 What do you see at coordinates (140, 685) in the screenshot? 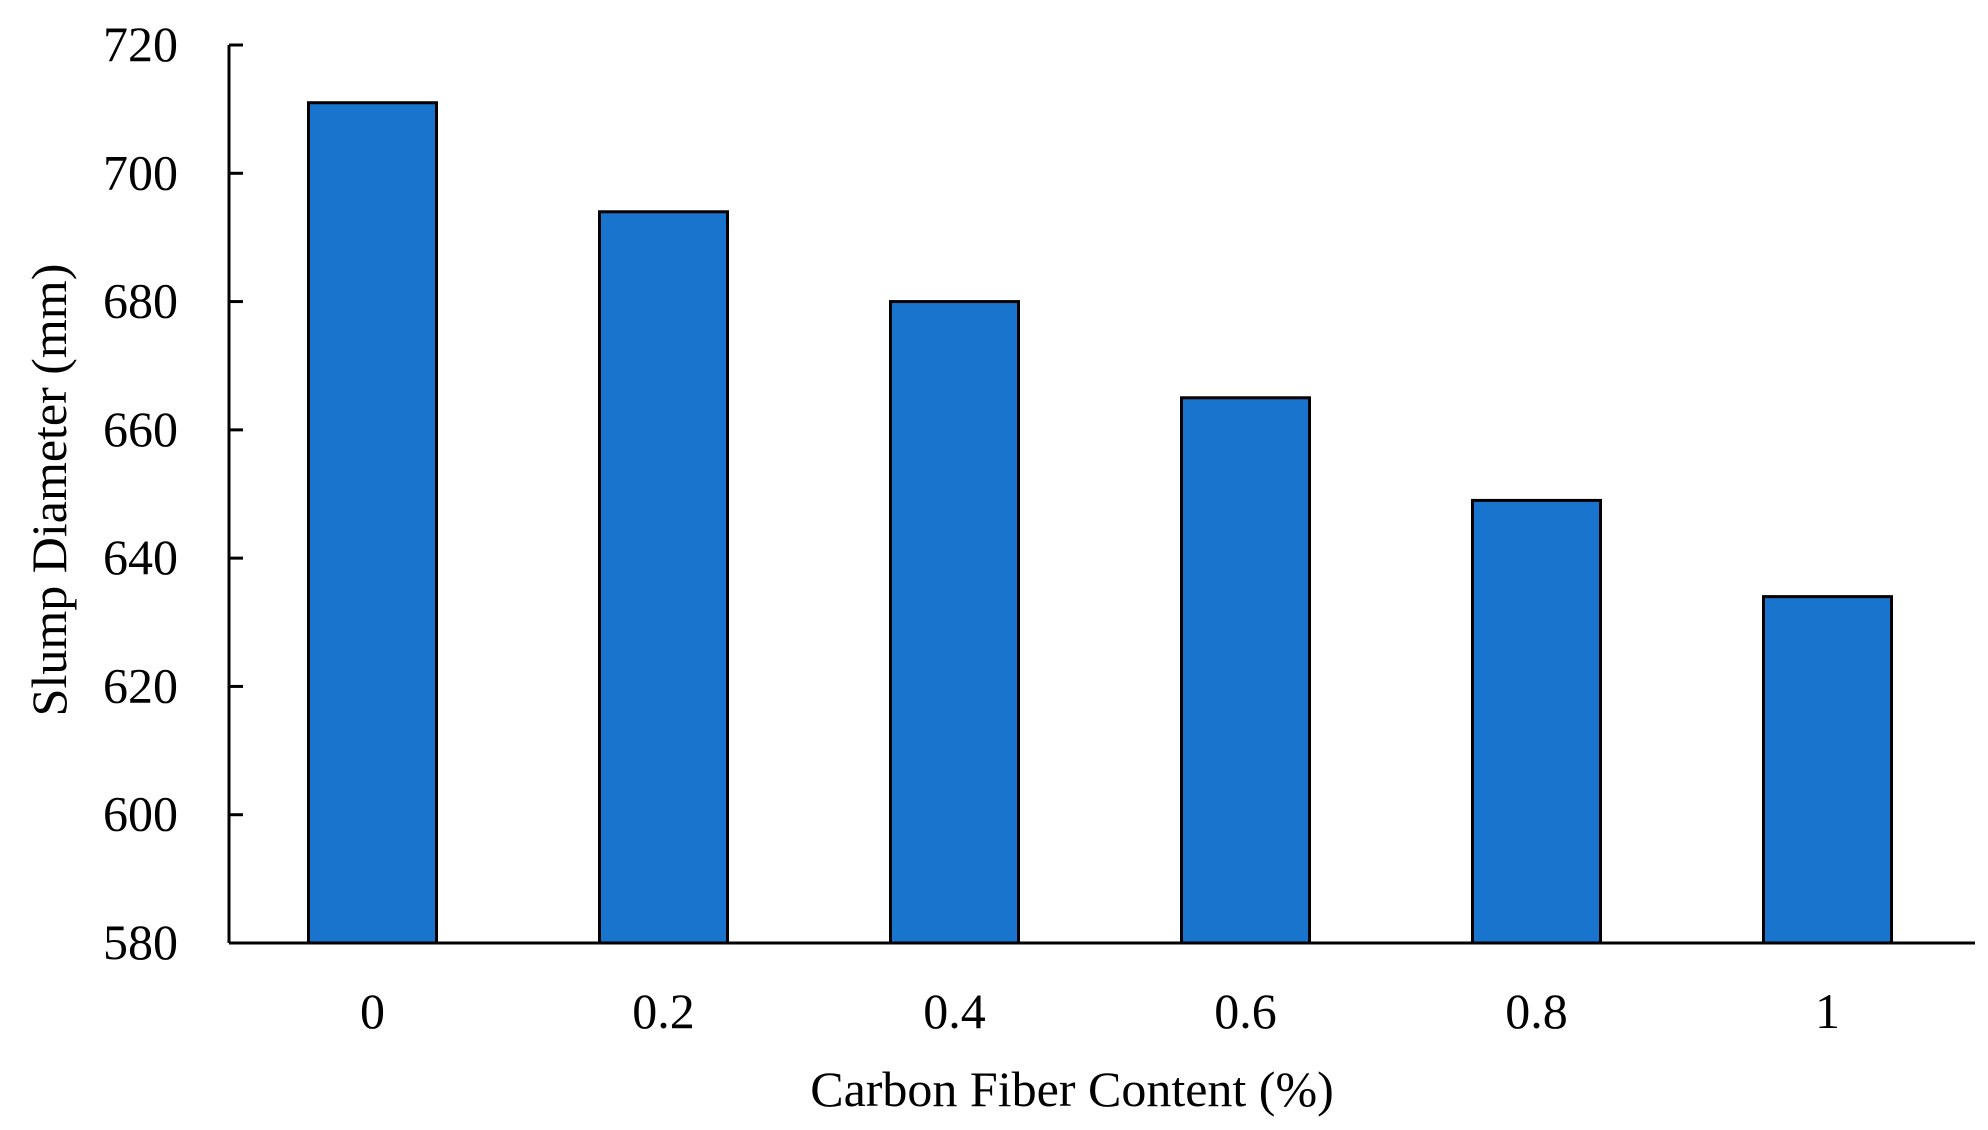
I see `y-tick-label: 620` at bounding box center [140, 685].